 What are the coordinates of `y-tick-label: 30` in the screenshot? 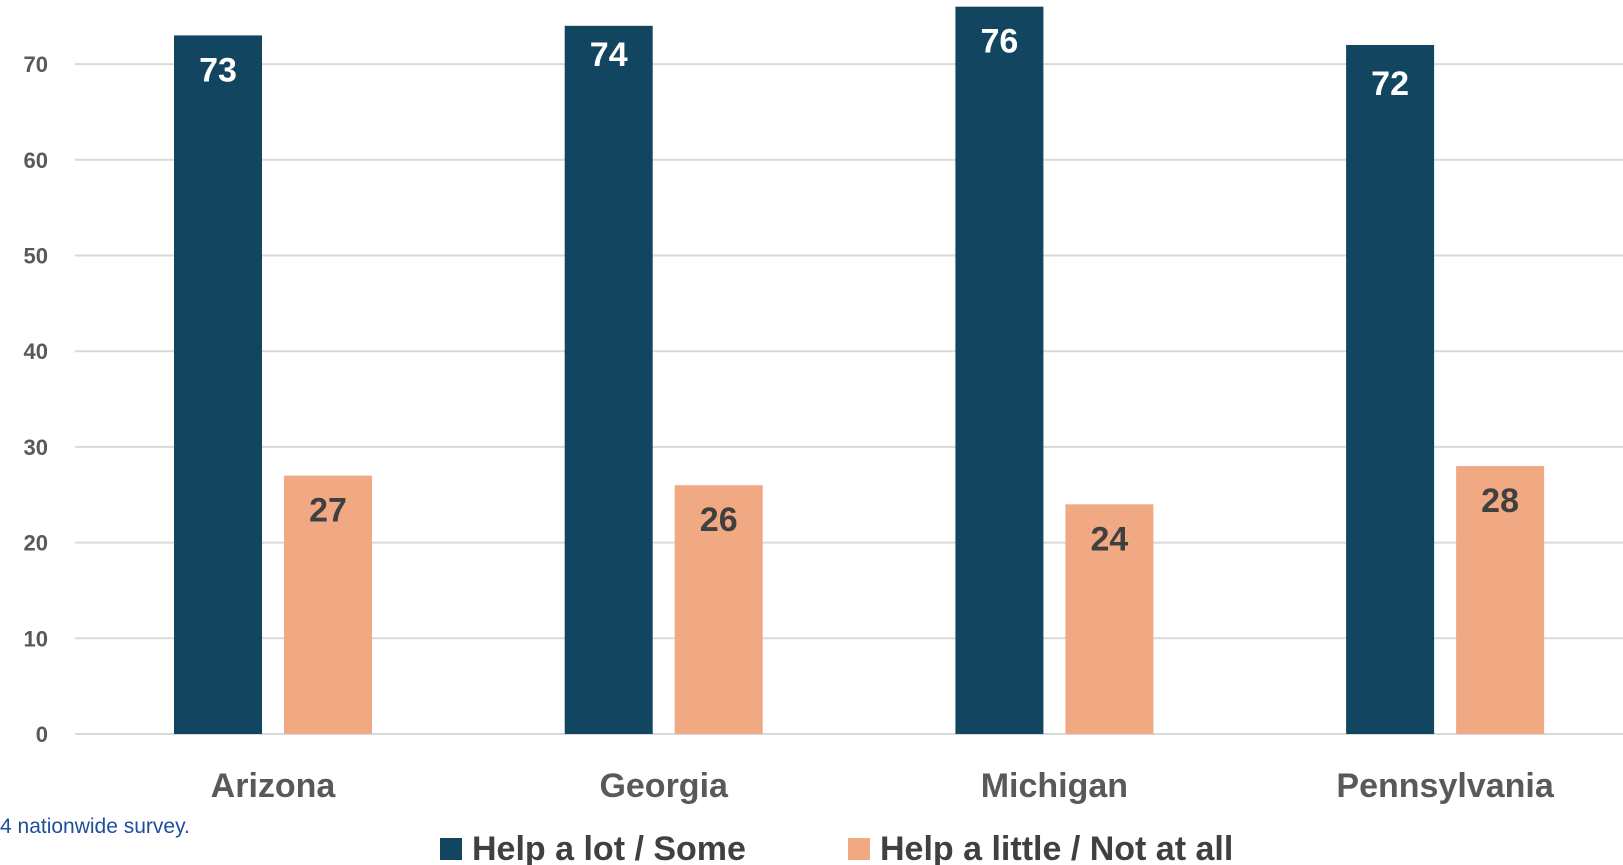 It's located at (36, 447).